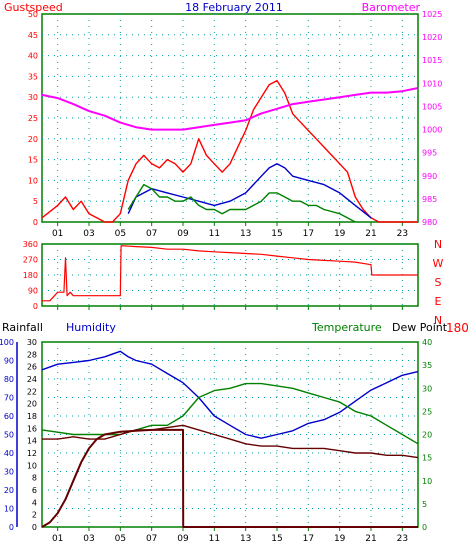  What do you see at coordinates (427, 342) in the screenshot?
I see `temperature-y-tick-label: 40` at bounding box center [427, 342].